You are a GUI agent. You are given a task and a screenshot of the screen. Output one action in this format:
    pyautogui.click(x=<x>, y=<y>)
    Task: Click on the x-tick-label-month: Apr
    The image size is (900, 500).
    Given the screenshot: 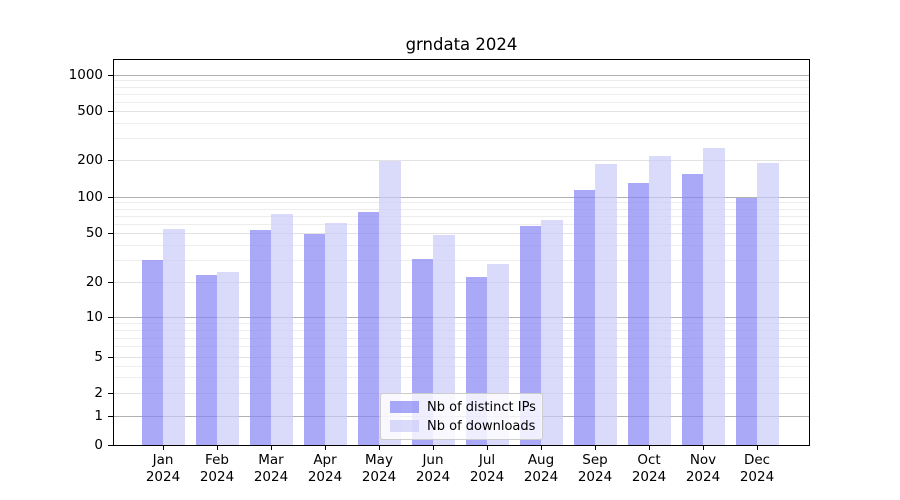 What is the action you would take?
    pyautogui.click(x=325, y=460)
    